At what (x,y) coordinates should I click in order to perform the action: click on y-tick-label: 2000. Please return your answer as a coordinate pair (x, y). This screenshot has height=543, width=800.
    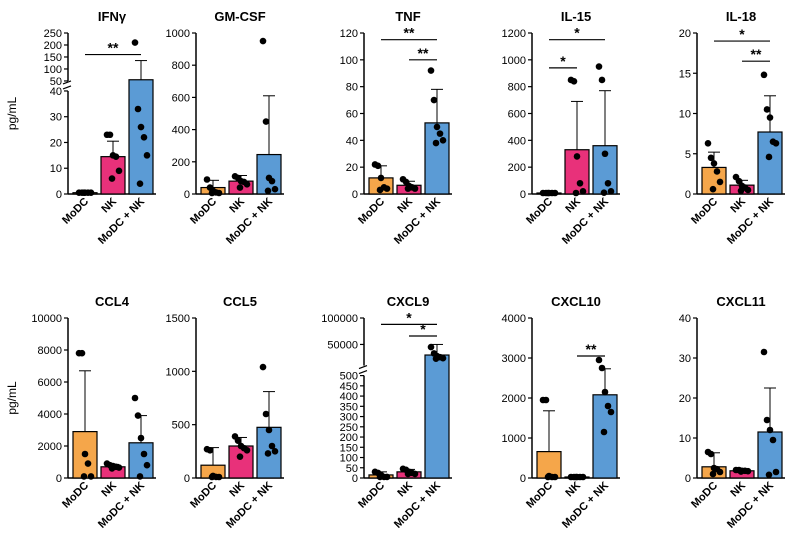
    Looking at the image, I should click on (514, 399).